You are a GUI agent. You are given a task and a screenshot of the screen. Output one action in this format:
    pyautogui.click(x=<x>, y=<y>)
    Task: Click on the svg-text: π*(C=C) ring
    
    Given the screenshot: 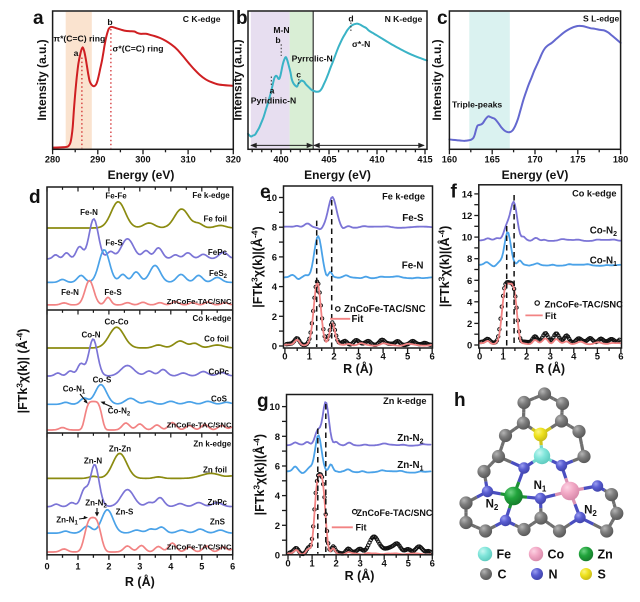 What is the action you would take?
    pyautogui.click(x=80, y=39)
    